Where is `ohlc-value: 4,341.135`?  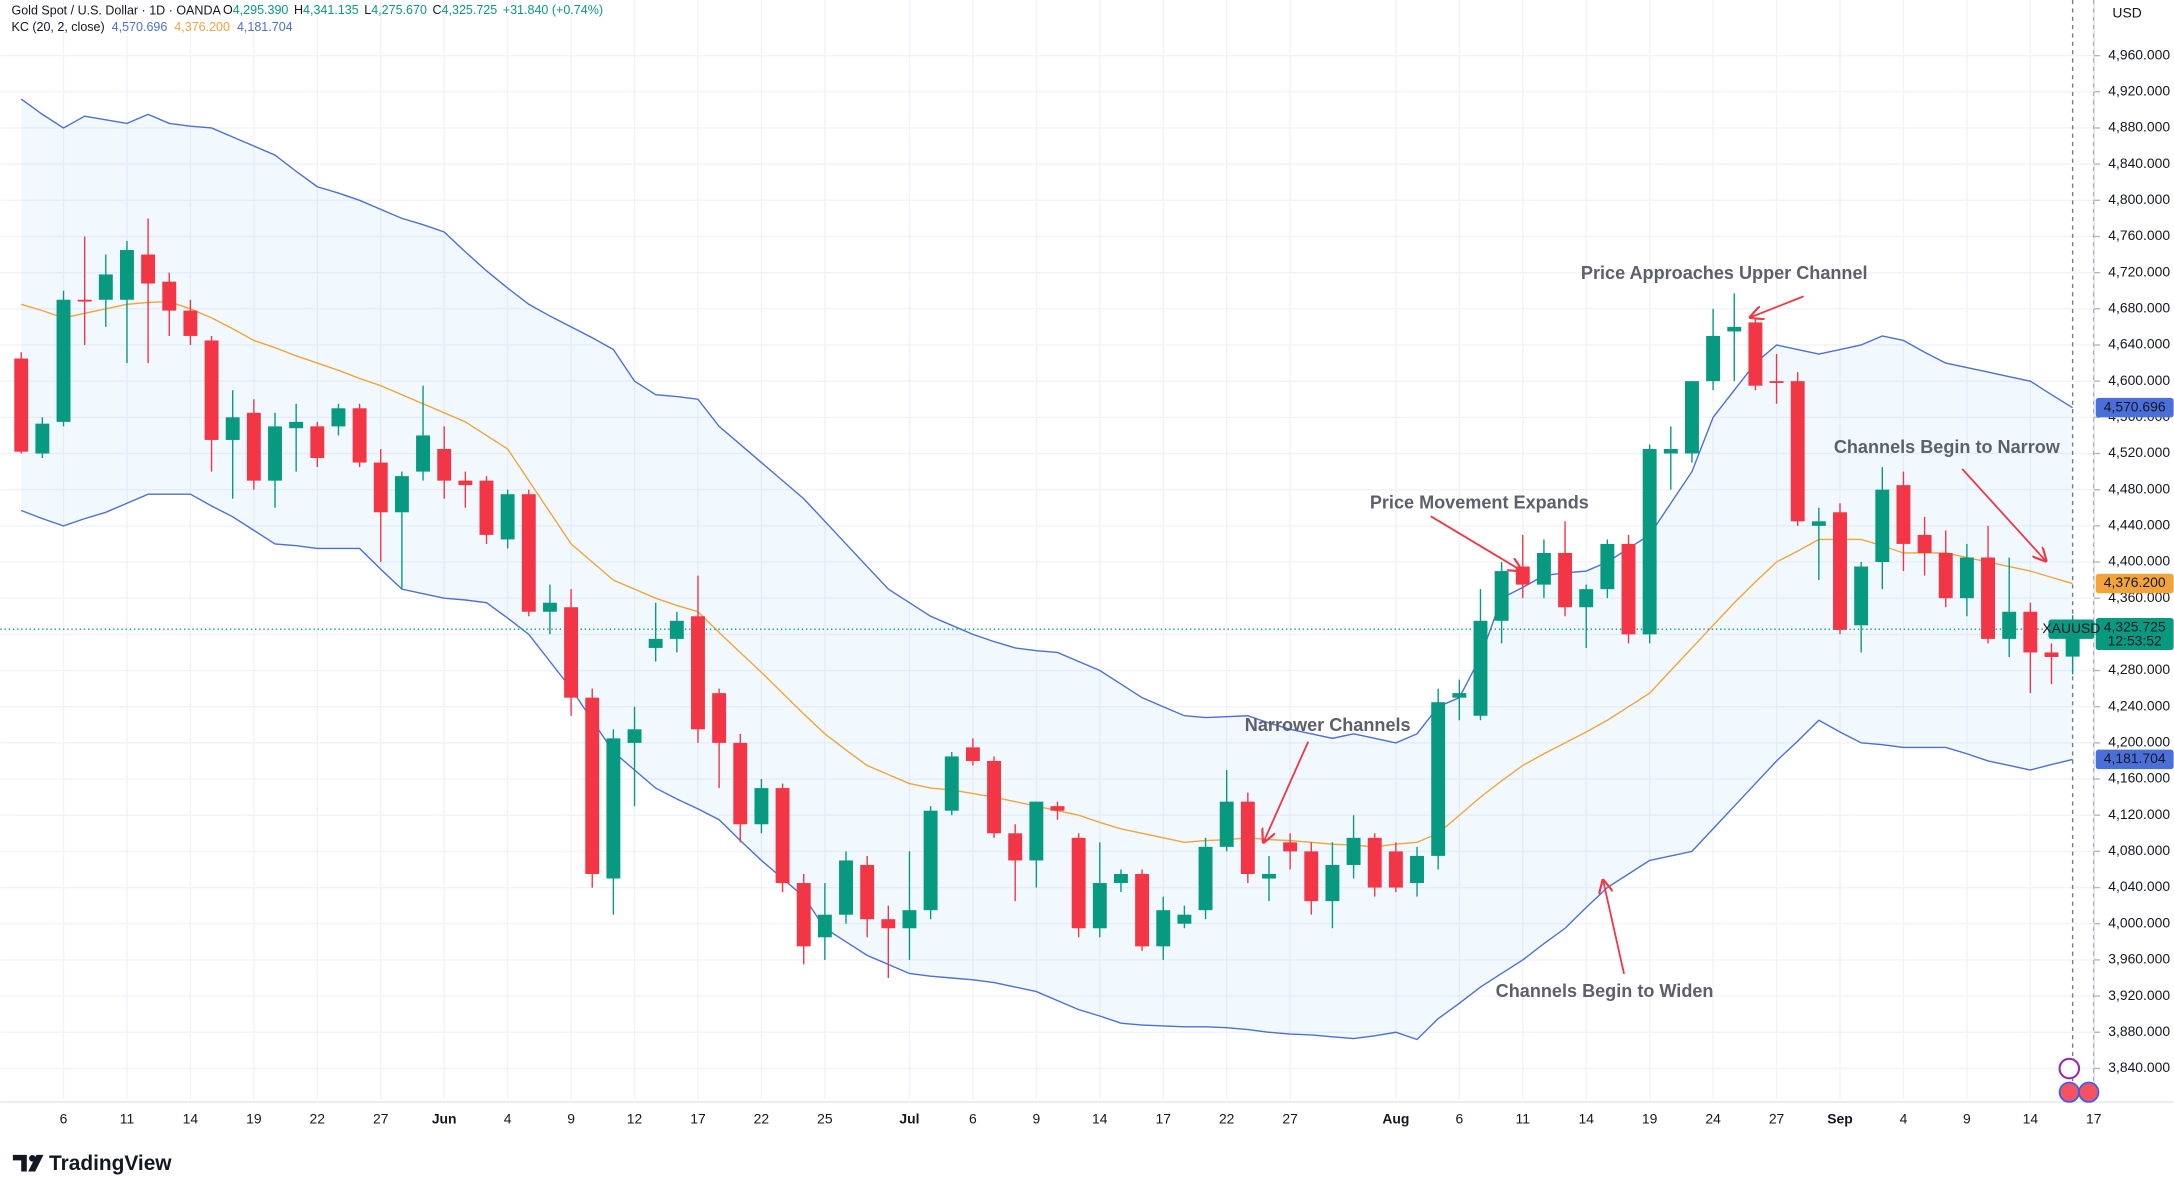 ohlc-value: 4,341.135 is located at coordinates (331, 10).